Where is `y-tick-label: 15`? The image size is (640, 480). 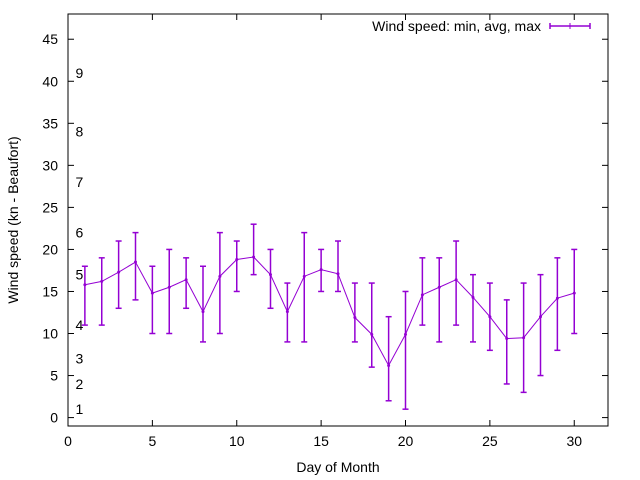 y-tick-label: 15 is located at coordinates (50, 291).